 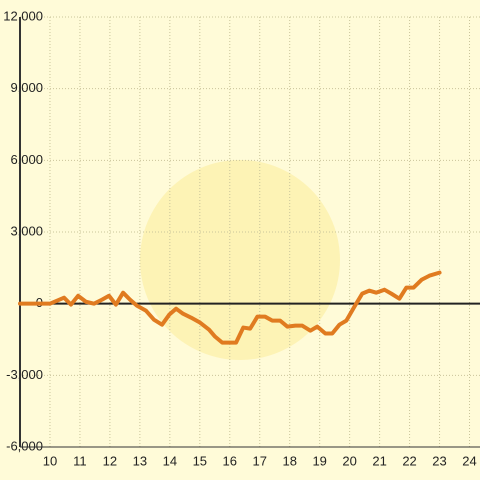 What do you see at coordinates (26, 159) in the screenshot?
I see `y-tick-label: 6,000` at bounding box center [26, 159].